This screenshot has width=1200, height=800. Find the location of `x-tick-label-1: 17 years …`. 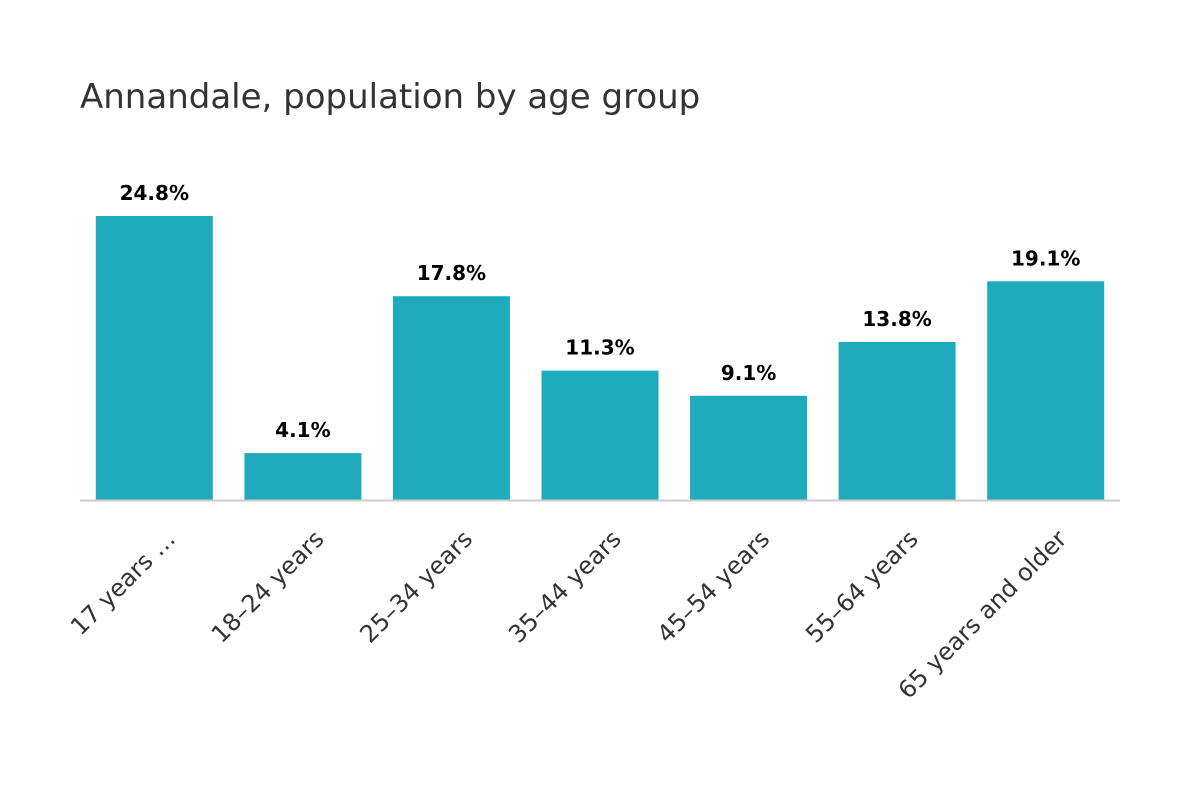

x-tick-label-1: 17 years … is located at coordinates (123, 583).